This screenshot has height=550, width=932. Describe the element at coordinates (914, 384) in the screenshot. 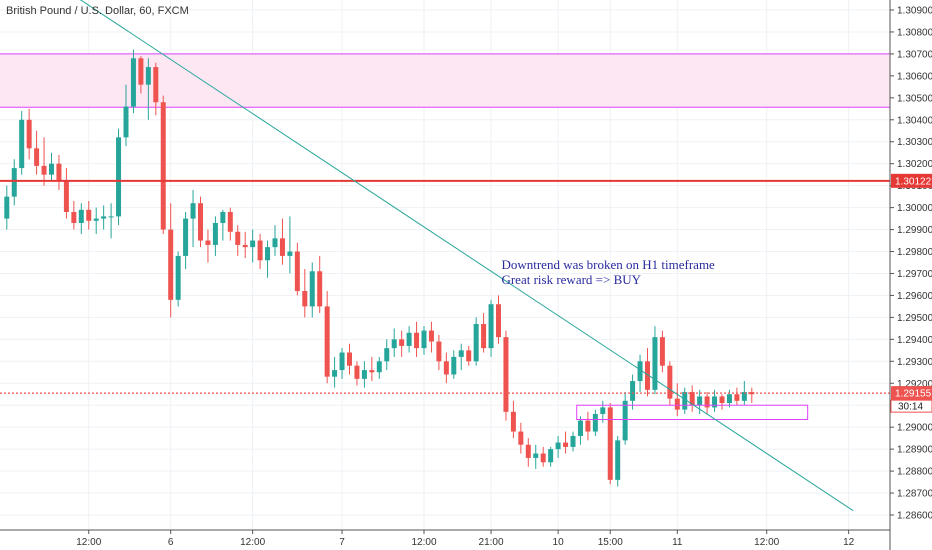

I see `y-tick-label: 1.29200` at that location.